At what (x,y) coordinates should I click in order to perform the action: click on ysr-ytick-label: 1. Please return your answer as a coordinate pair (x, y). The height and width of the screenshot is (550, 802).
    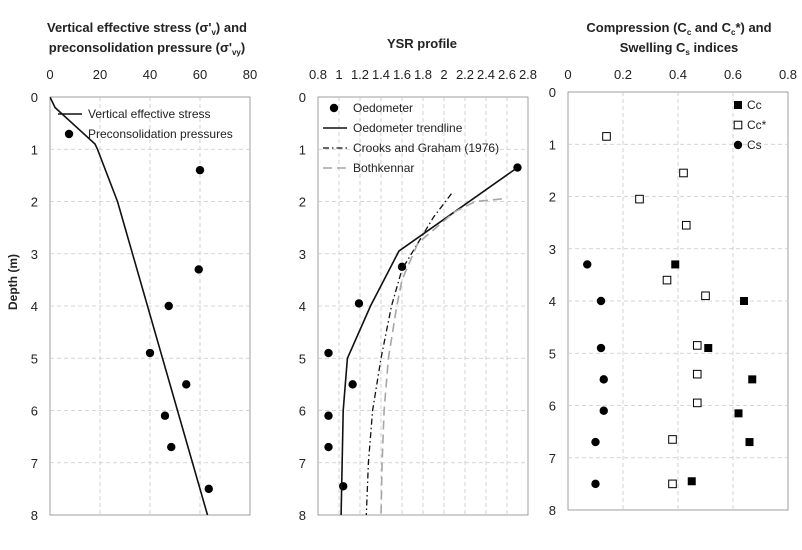
    Looking at the image, I should click on (302, 149).